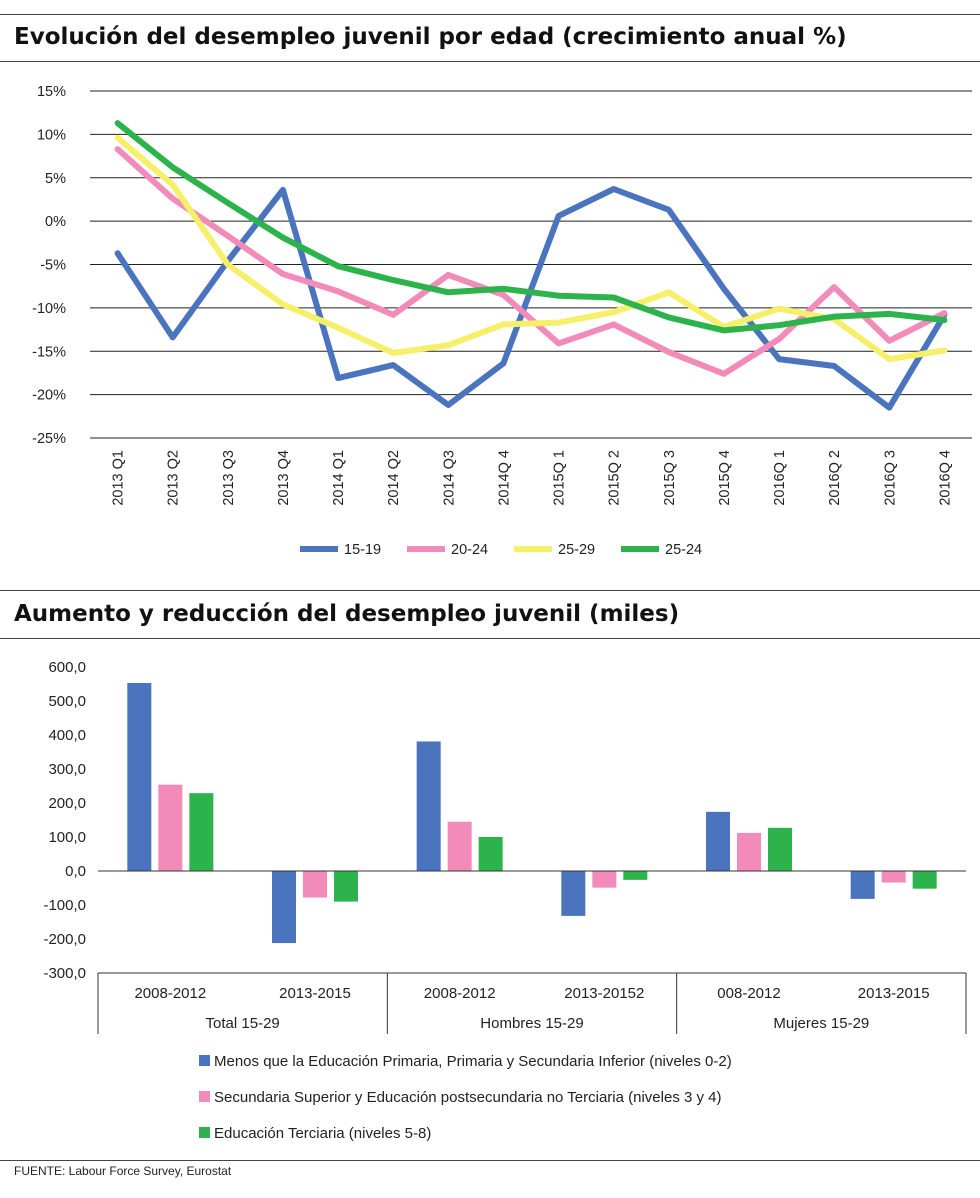  What do you see at coordinates (945, 478) in the screenshot?
I see `x-tick-label: 2016Q 4` at bounding box center [945, 478].